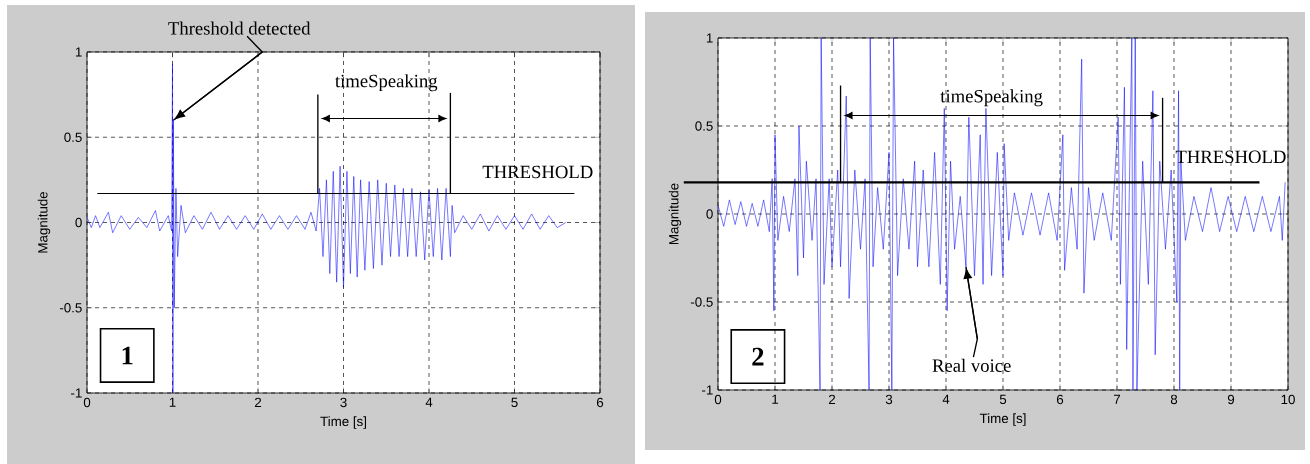 This screenshot has width=1310, height=464. What do you see at coordinates (758, 356) in the screenshot?
I see `annotation: 2` at bounding box center [758, 356].